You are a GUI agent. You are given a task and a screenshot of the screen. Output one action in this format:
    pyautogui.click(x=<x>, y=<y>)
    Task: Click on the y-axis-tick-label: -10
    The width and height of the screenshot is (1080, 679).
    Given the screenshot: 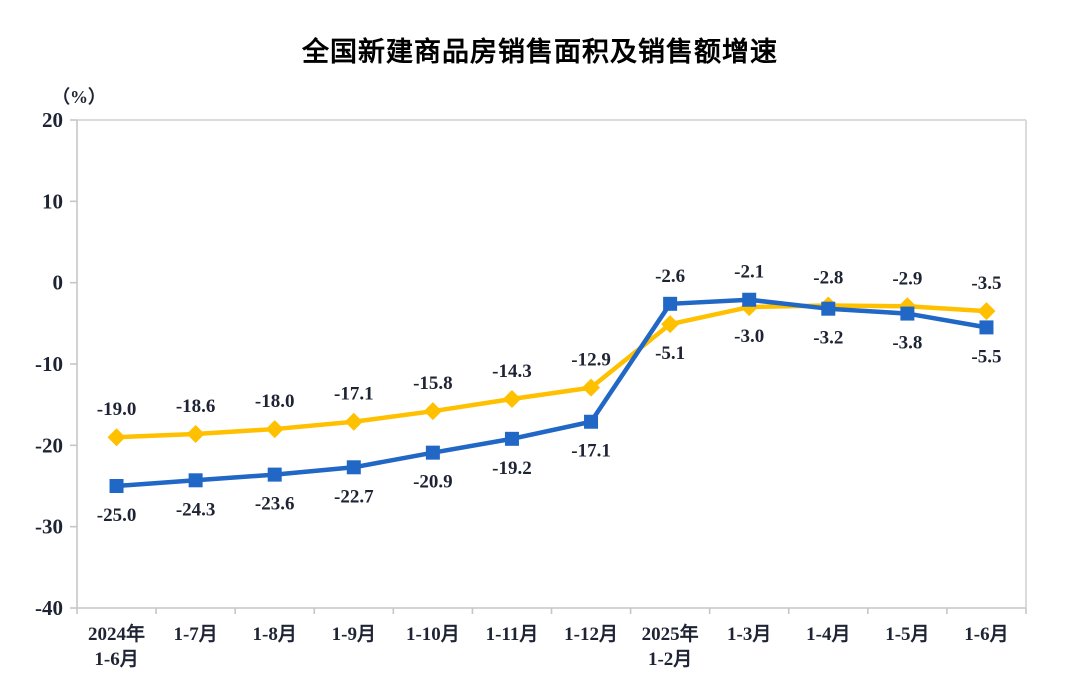 What is the action you would take?
    pyautogui.click(x=49, y=364)
    